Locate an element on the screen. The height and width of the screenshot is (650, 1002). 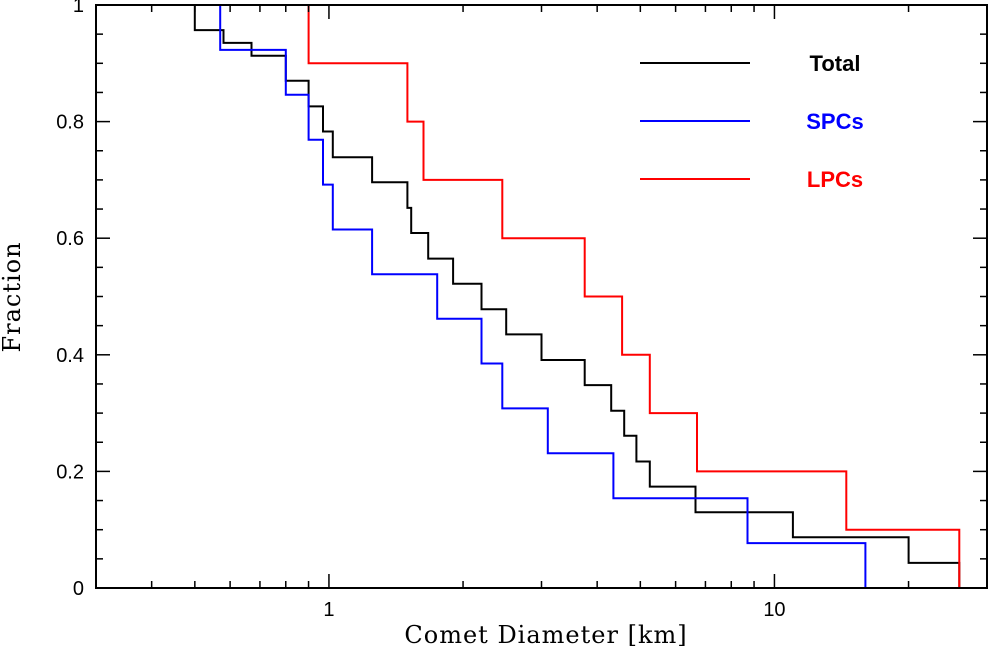
x-tick-label: 1 is located at coordinates (328, 610).